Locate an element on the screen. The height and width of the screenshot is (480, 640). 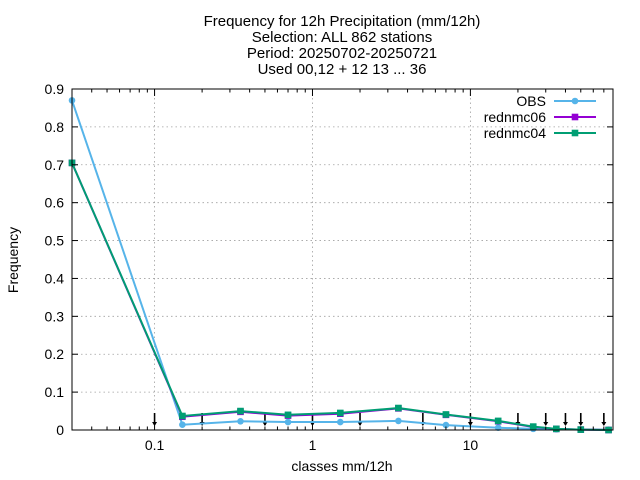
x-tick-label: 1 is located at coordinates (313, 445).